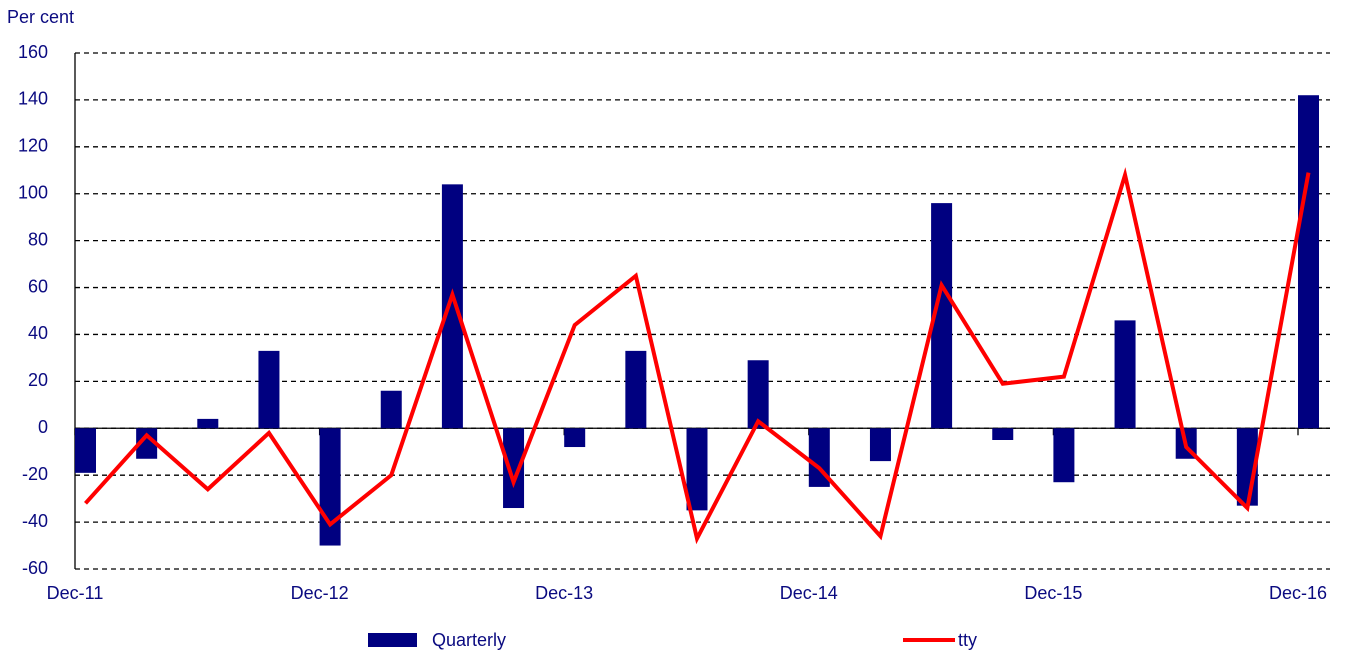 The image size is (1364, 662). What do you see at coordinates (469, 640) in the screenshot?
I see `legend-label: Quarterly` at bounding box center [469, 640].